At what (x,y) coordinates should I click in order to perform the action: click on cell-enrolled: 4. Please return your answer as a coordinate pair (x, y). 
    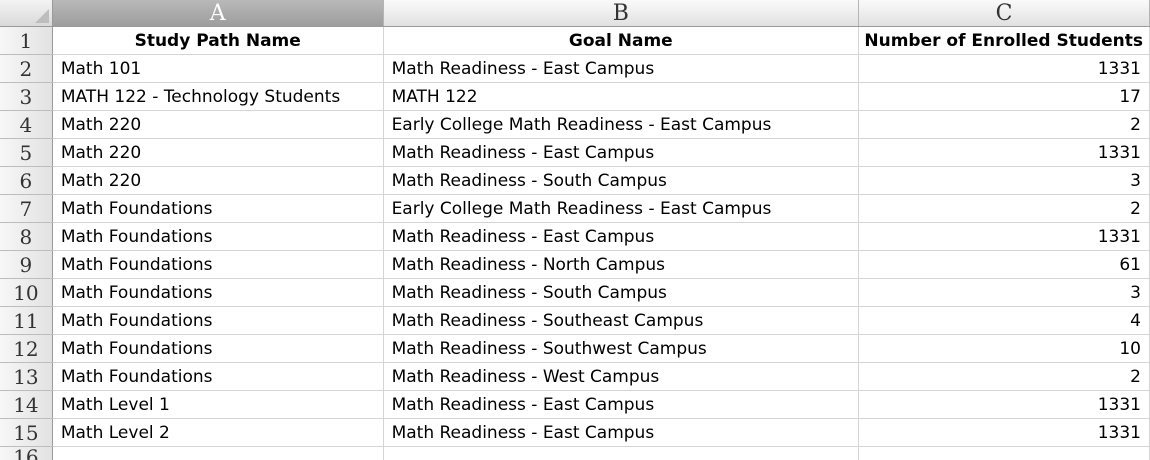
    Looking at the image, I should click on (1004, 320).